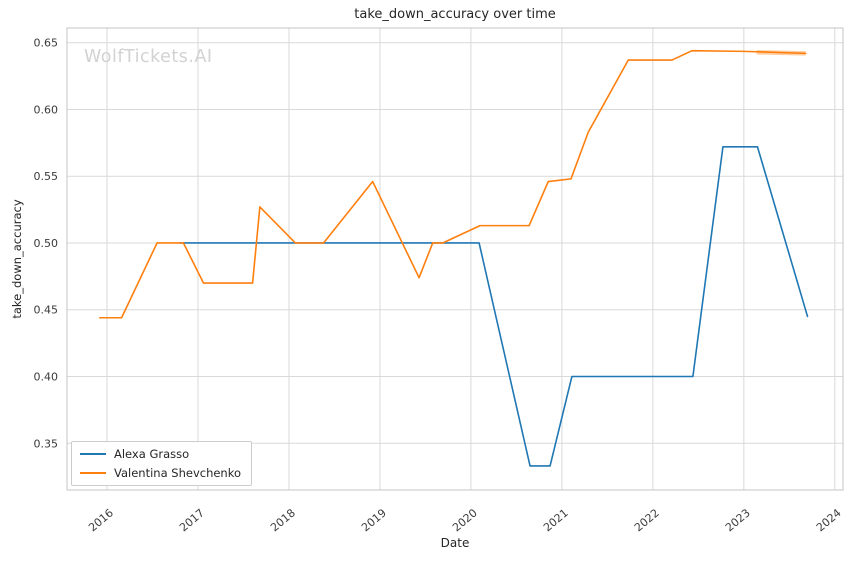  I want to click on y-tick-label: 0.55, so click(46, 176).